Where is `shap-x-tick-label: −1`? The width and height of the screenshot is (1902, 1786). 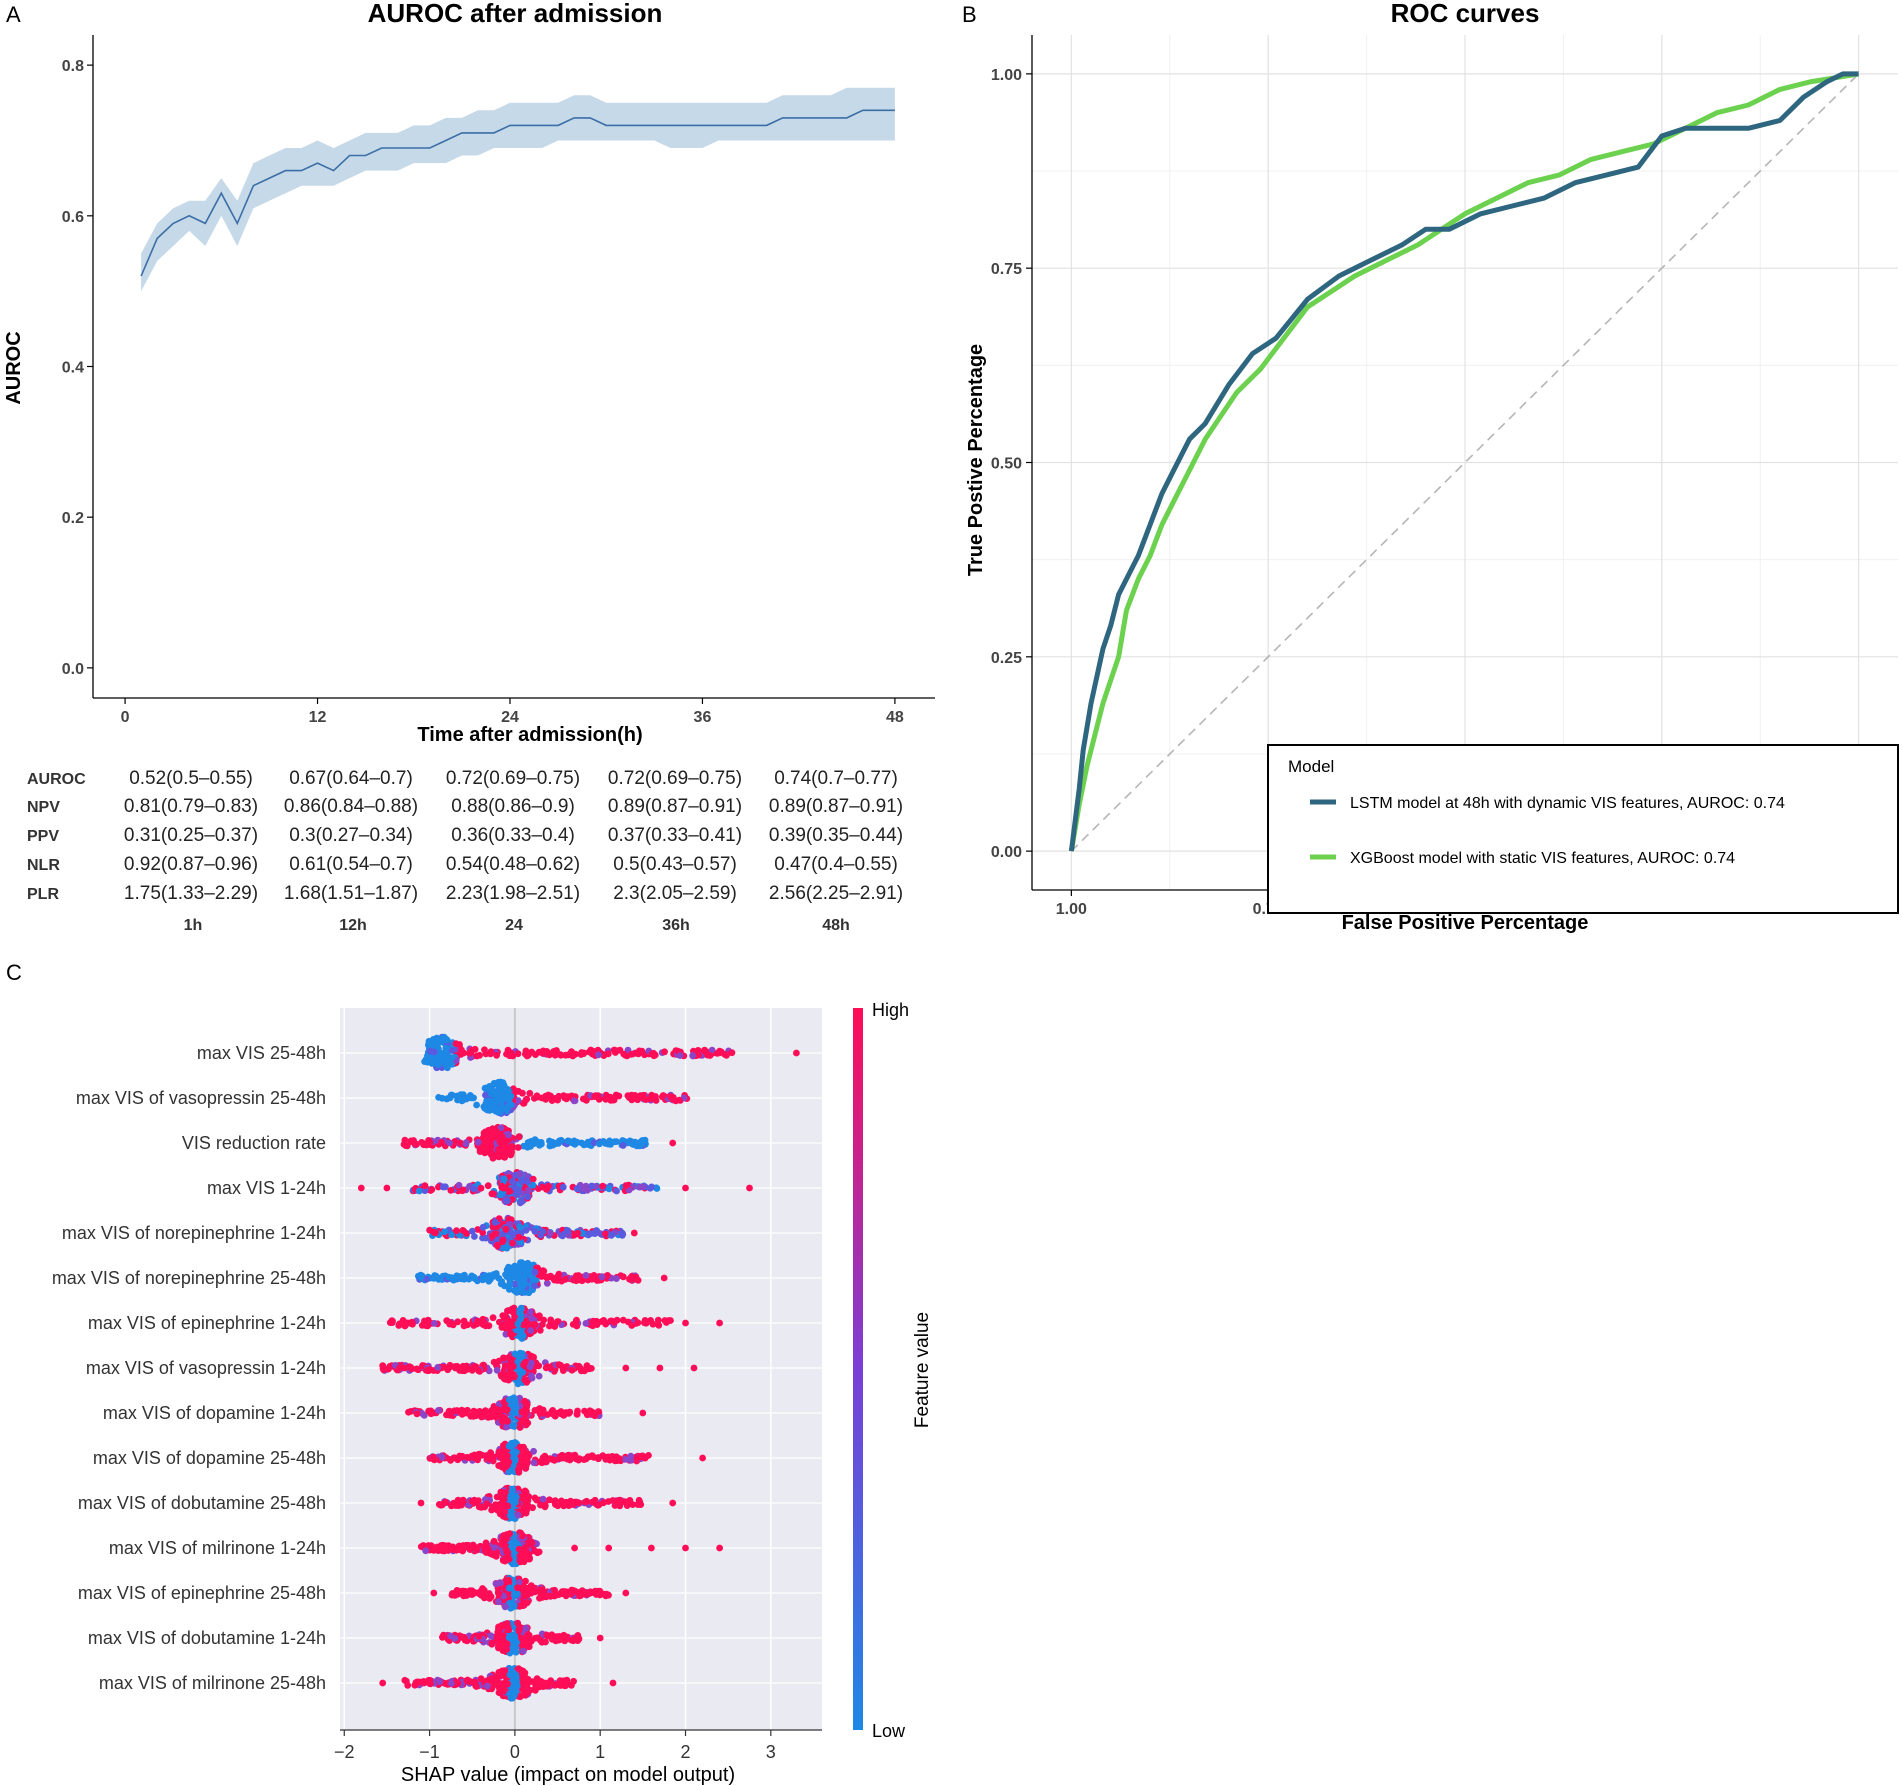 shap-x-tick-label: −1 is located at coordinates (429, 1752).